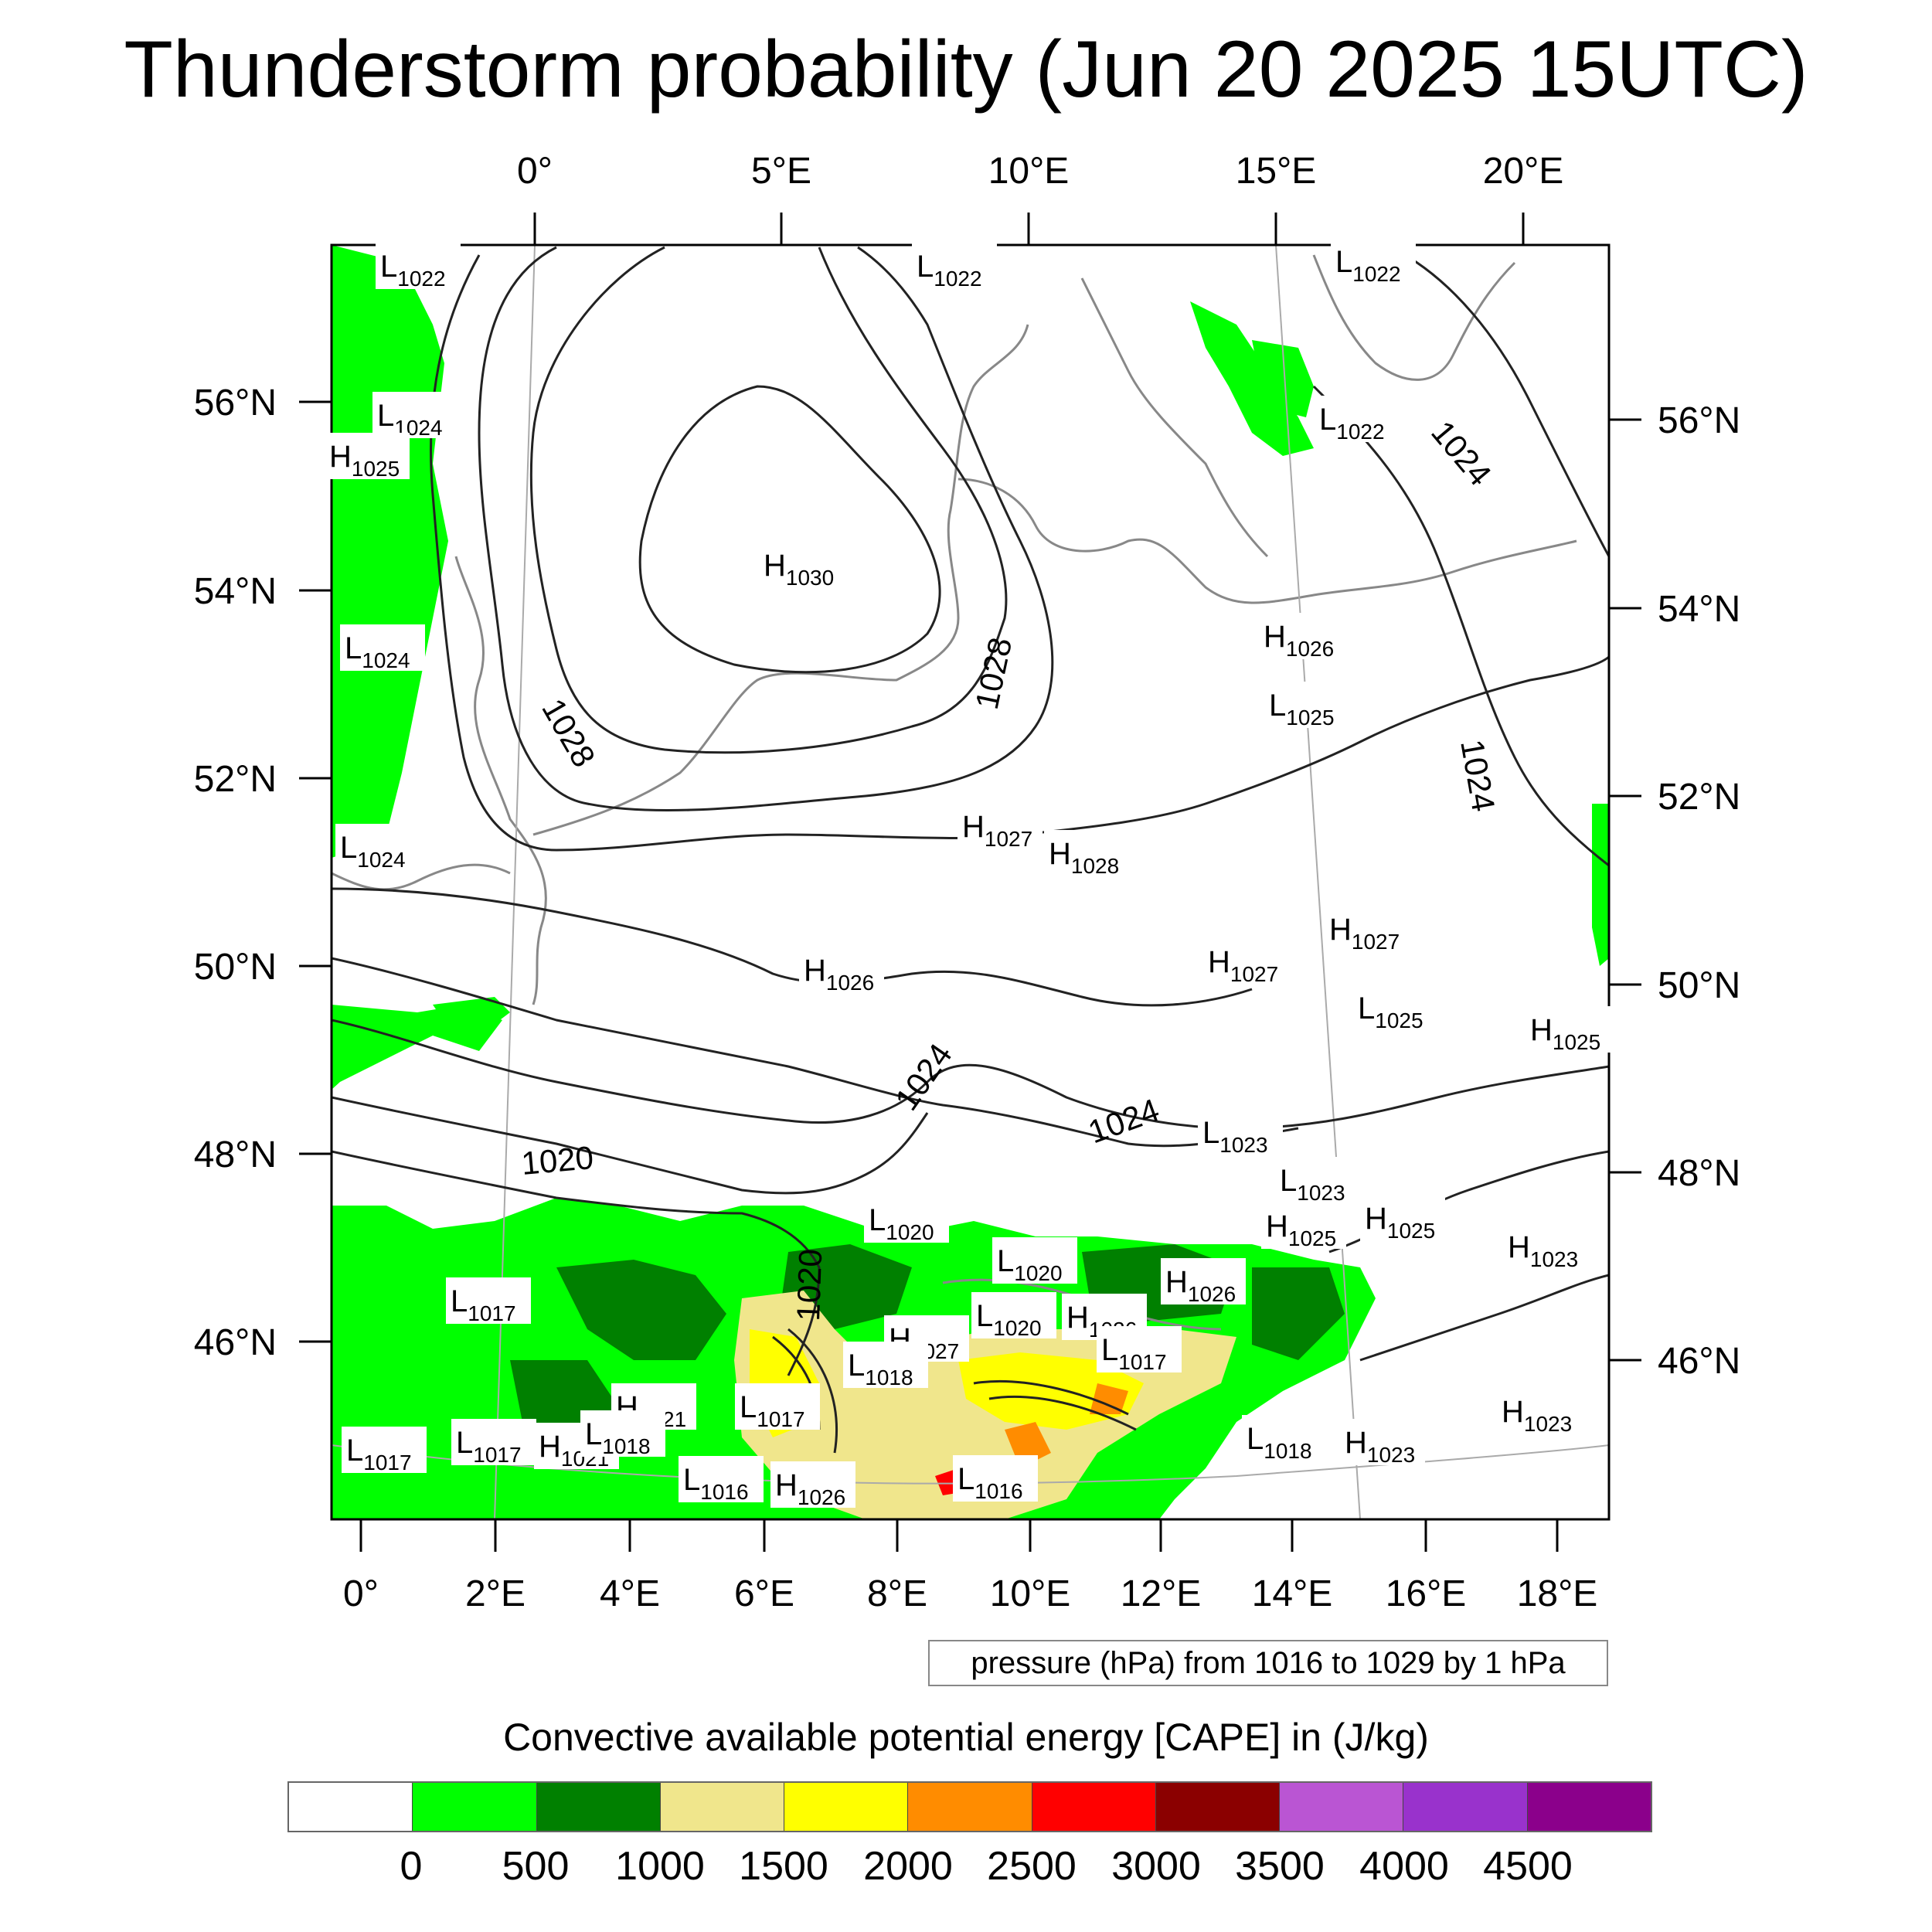 This screenshot has height=1932, width=1932. Describe the element at coordinates (1368, 266) in the screenshot. I see `pressure-label-text: L1022` at that location.